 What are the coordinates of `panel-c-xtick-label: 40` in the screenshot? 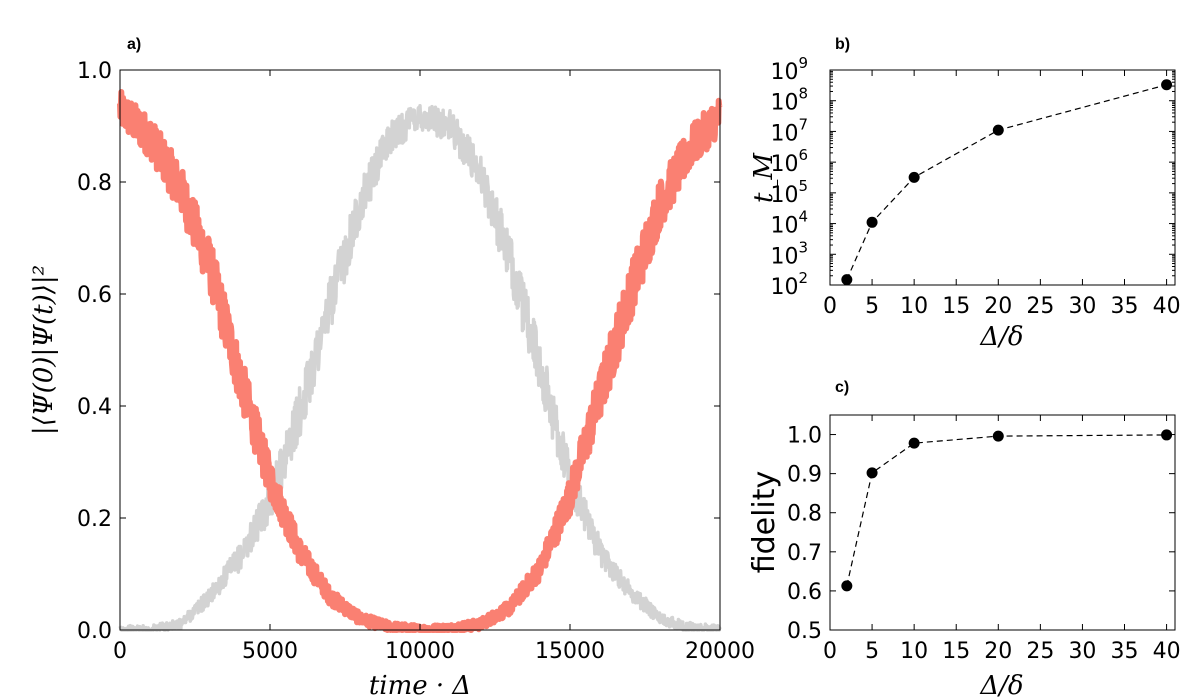 It's located at (1167, 651).